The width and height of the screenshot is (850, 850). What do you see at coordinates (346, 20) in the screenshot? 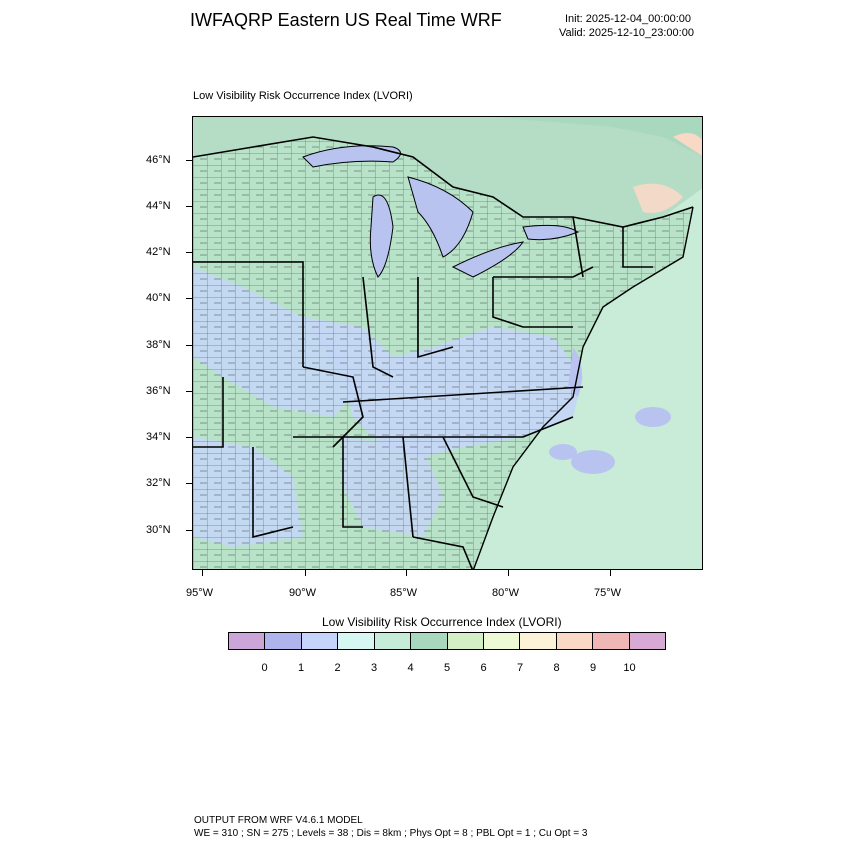
I see `map-title: IWFAQRP Eastern US Real Time WRF` at bounding box center [346, 20].